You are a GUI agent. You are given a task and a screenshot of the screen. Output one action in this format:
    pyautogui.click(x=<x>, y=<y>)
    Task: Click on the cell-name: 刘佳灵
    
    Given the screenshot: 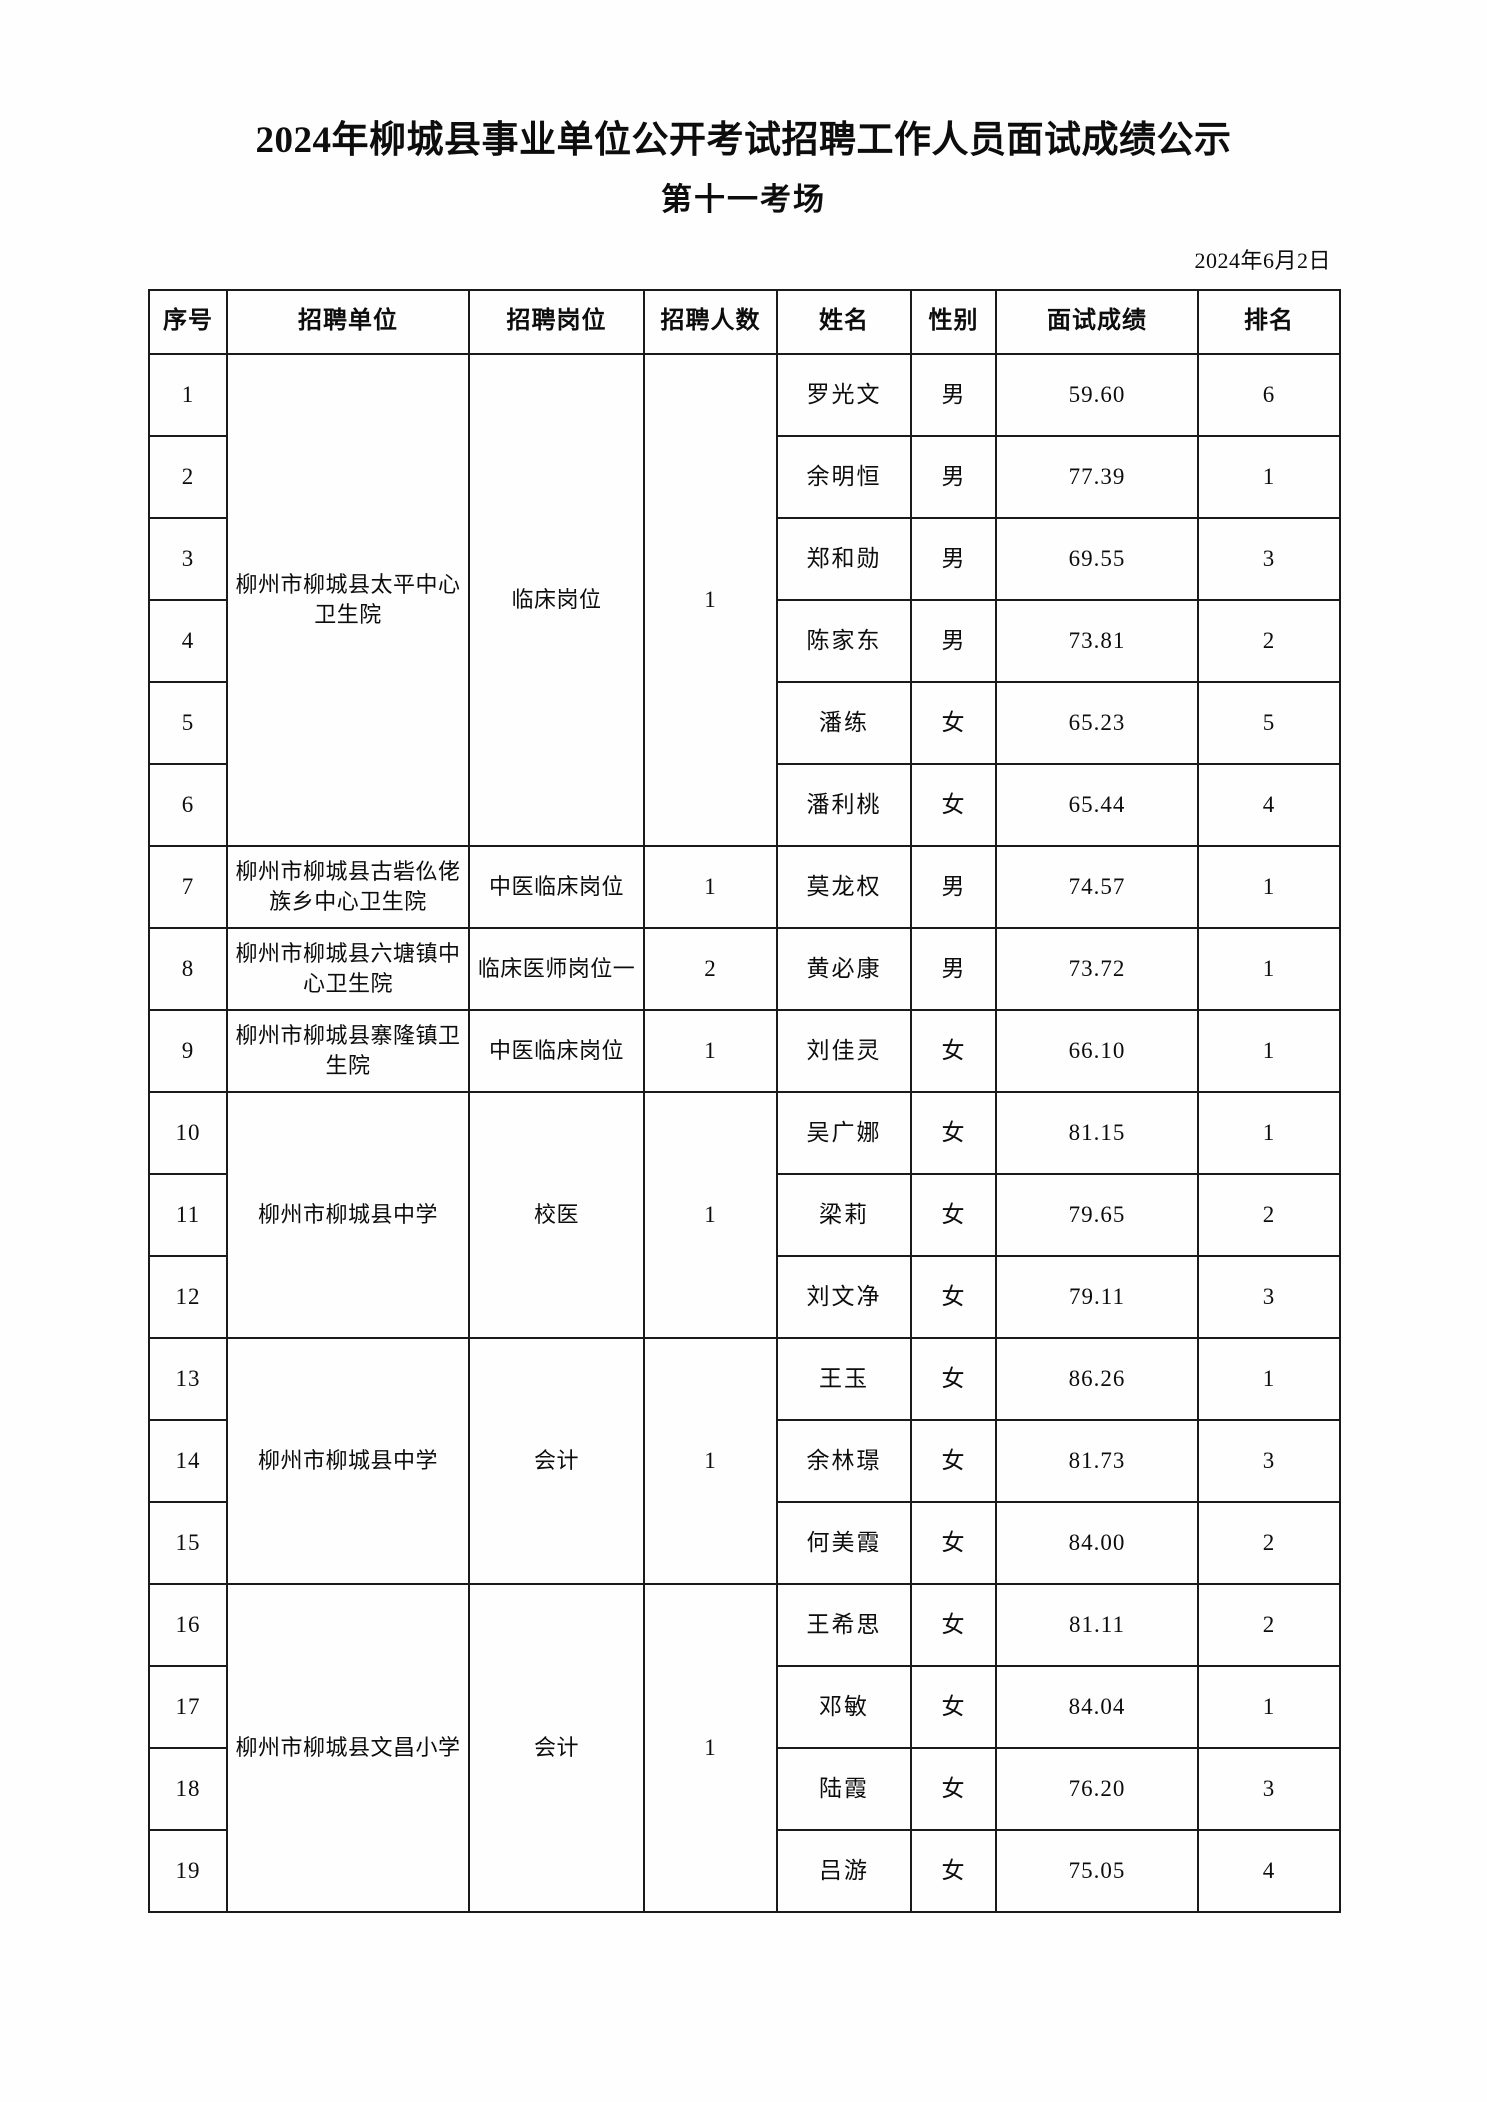 What is the action you would take?
    pyautogui.click(x=844, y=1050)
    